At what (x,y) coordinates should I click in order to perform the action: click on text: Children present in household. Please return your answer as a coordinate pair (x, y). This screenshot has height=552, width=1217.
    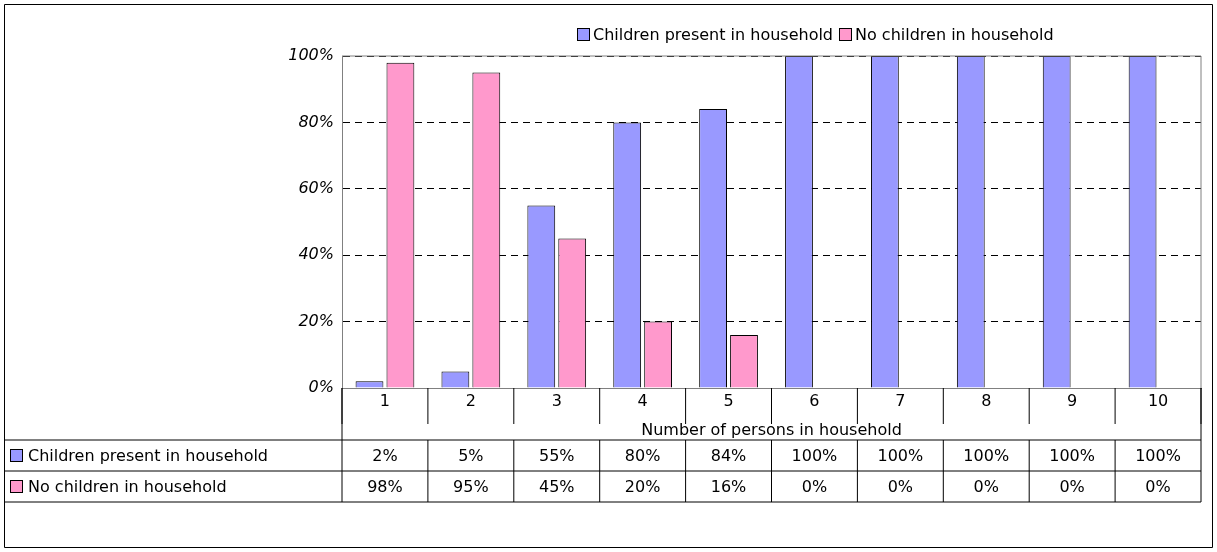
    Looking at the image, I should click on (148, 455).